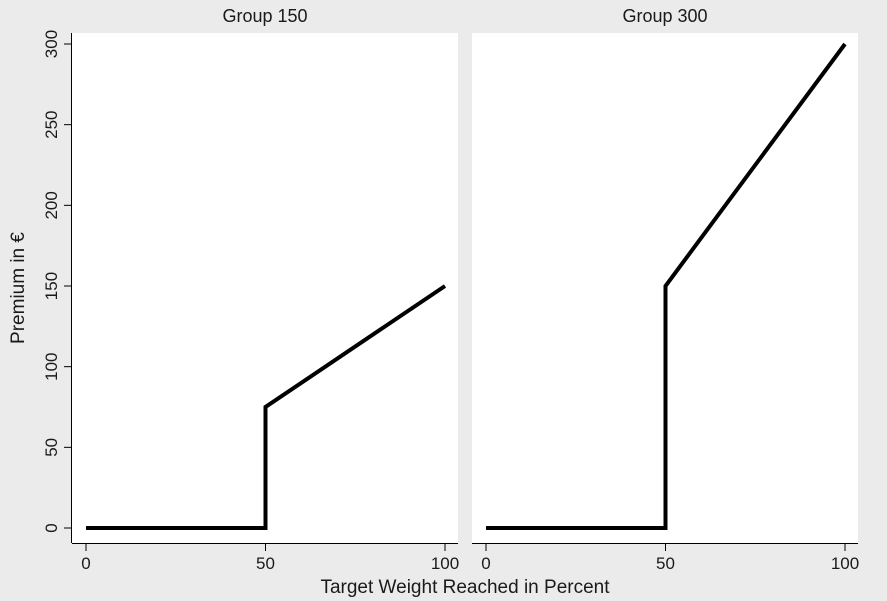 This screenshot has width=887, height=601. I want to click on y-axis-label: Premium in €, so click(18, 288).